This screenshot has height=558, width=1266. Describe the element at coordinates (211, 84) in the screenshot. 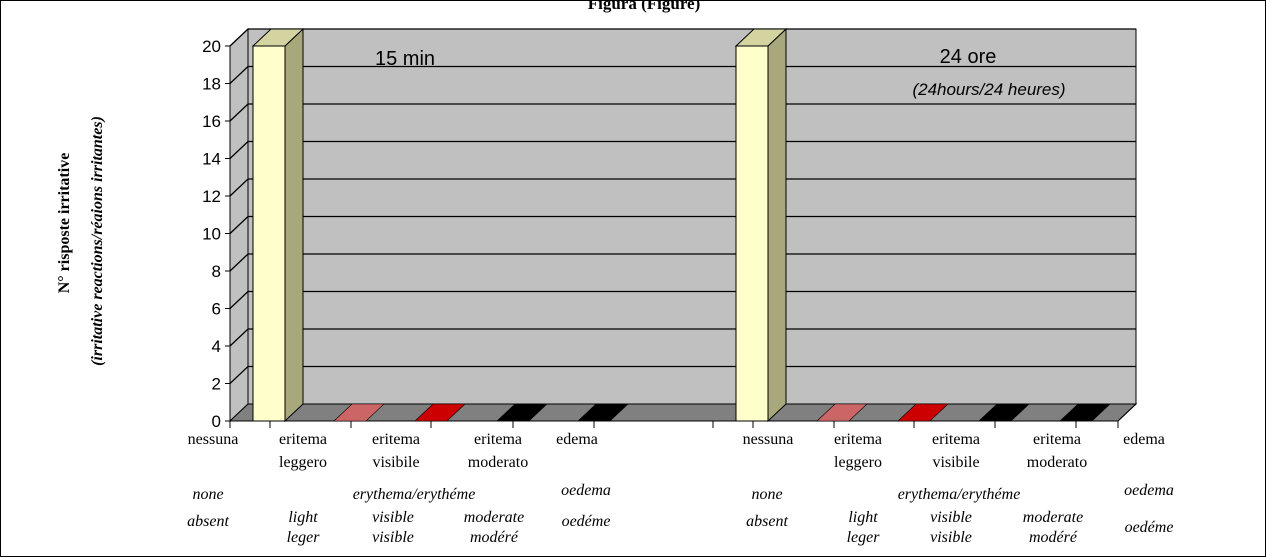

I see `y-tick-label: 18` at that location.